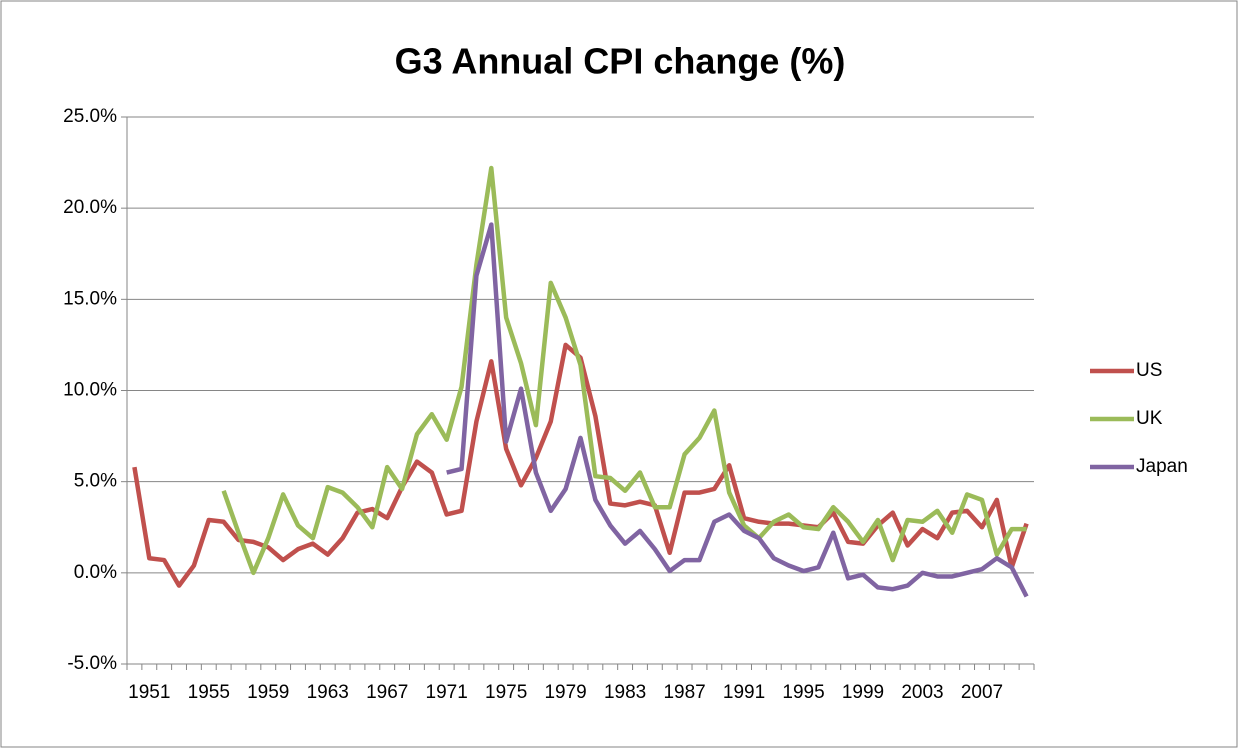 The width and height of the screenshot is (1239, 749). Describe the element at coordinates (625, 692) in the screenshot. I see `x-tick-label: 1983` at that location.